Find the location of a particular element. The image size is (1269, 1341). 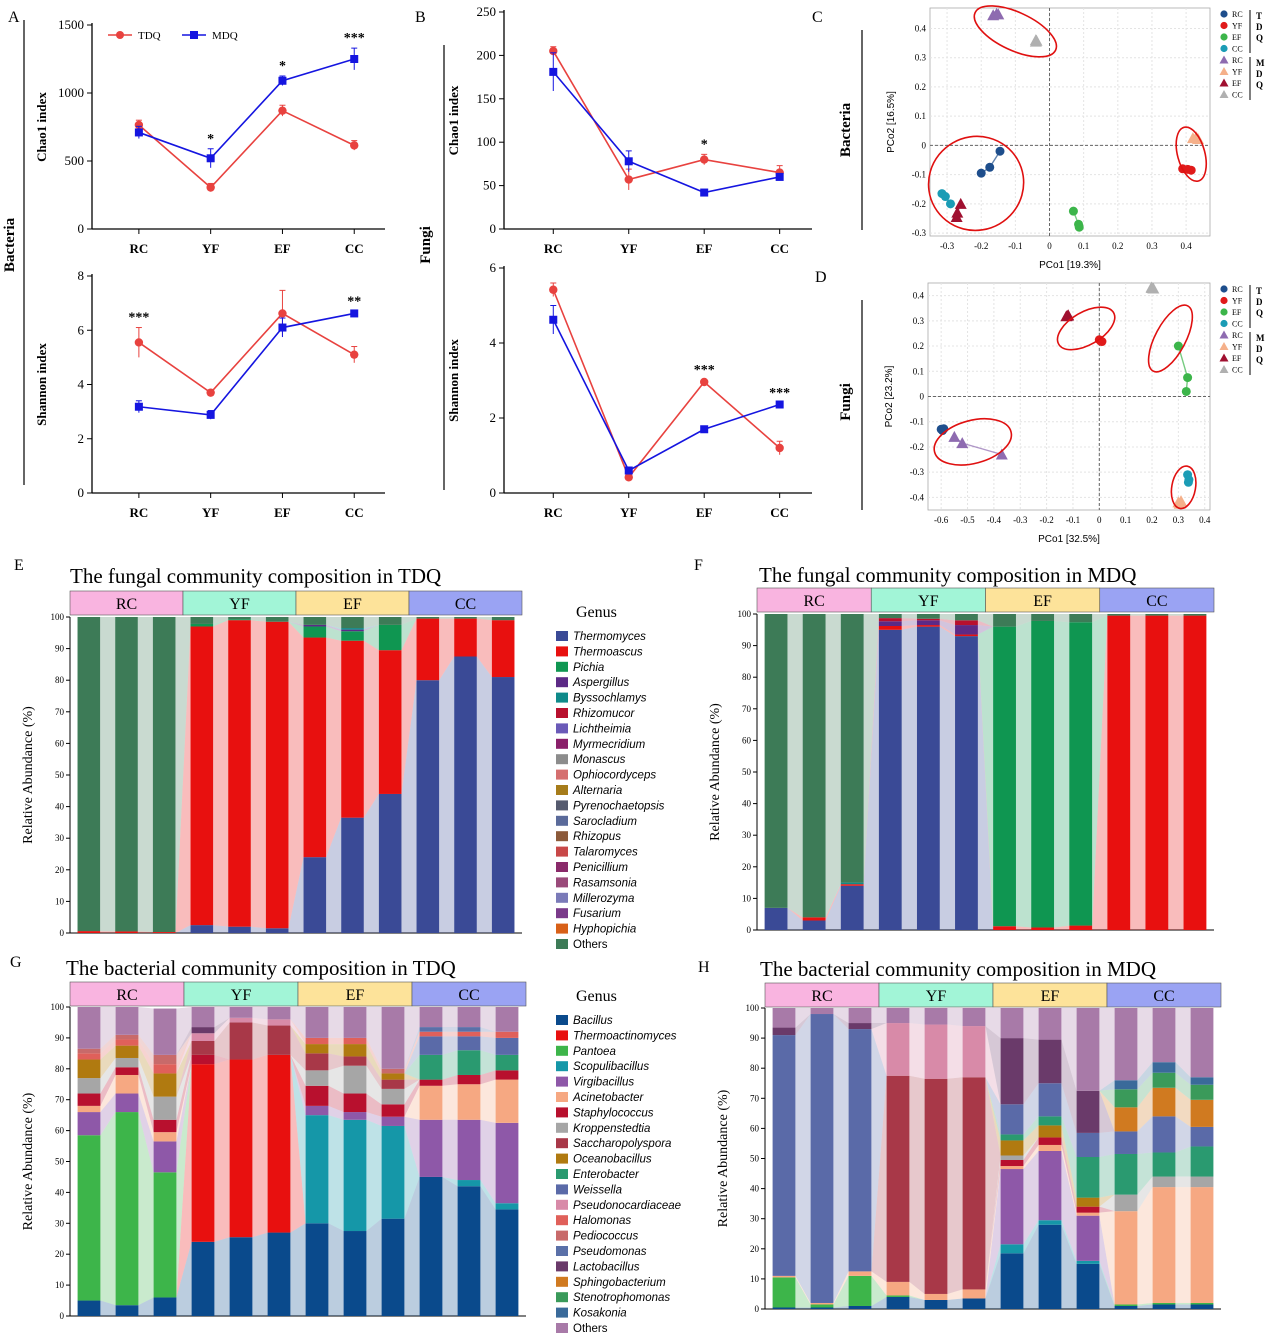

panel-letter-D: D is located at coordinates (821, 277).